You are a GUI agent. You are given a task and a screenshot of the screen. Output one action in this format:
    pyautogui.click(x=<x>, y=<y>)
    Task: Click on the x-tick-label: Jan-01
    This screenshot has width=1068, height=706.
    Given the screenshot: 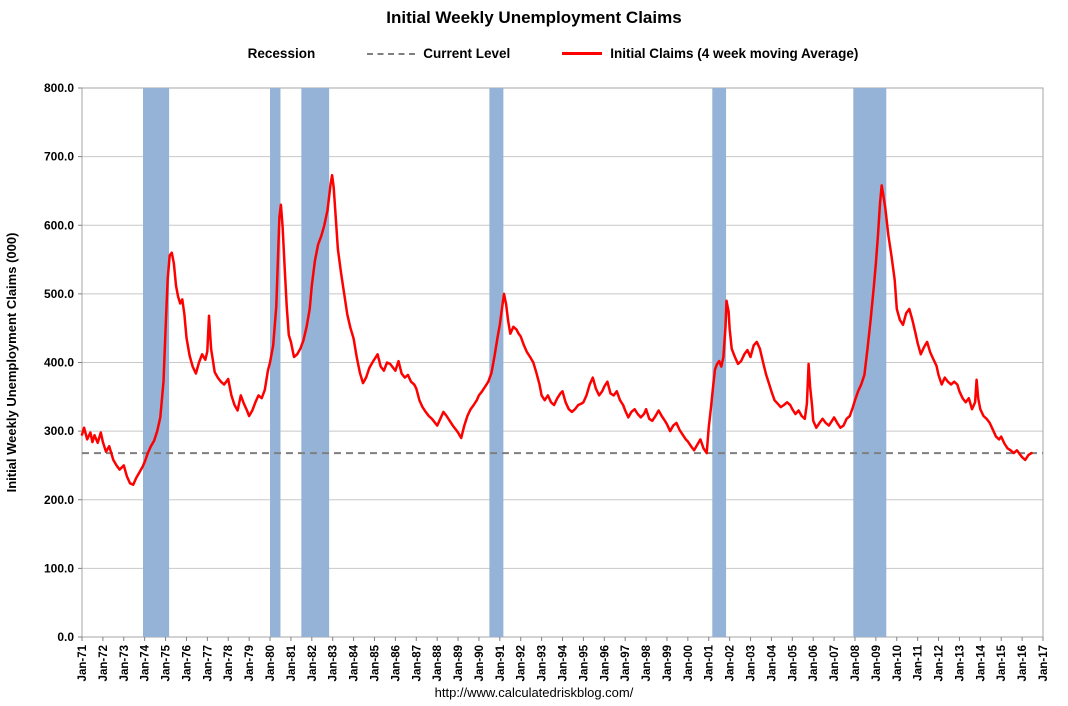 What is the action you would take?
    pyautogui.click(x=710, y=662)
    